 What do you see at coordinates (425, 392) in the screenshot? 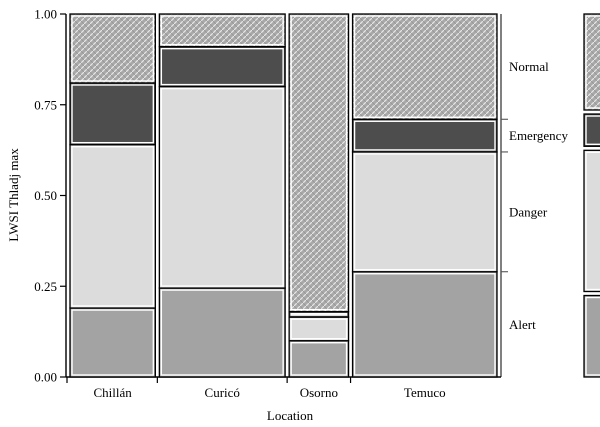
I see `x-tick-label: Temuco` at bounding box center [425, 392].